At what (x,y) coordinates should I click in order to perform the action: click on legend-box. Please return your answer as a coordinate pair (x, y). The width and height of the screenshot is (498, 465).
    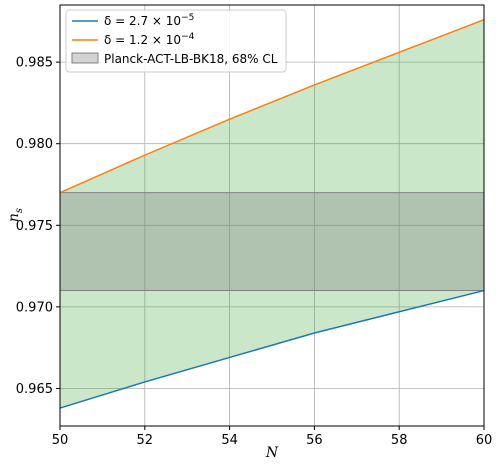
    Looking at the image, I should click on (176, 41).